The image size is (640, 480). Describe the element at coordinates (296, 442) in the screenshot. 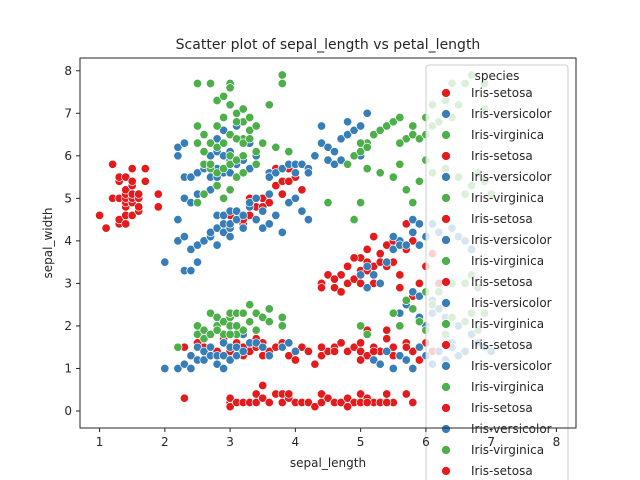

I see `x-tick-label: 4` at that location.